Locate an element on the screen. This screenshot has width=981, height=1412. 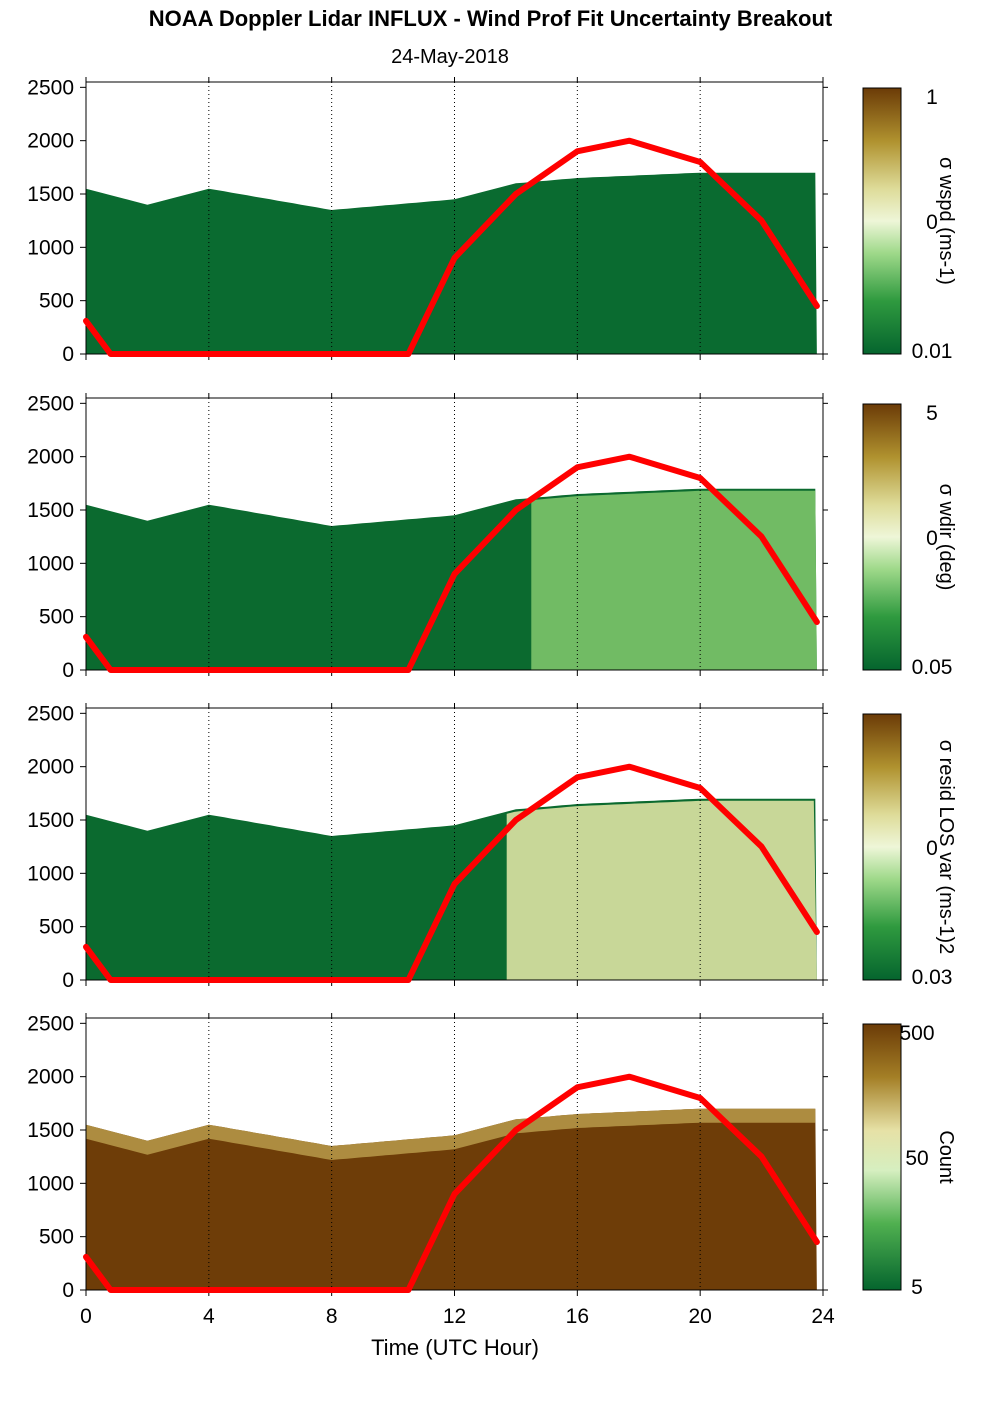
colorbar-label: σ wdir (deg) is located at coordinates (946, 537).